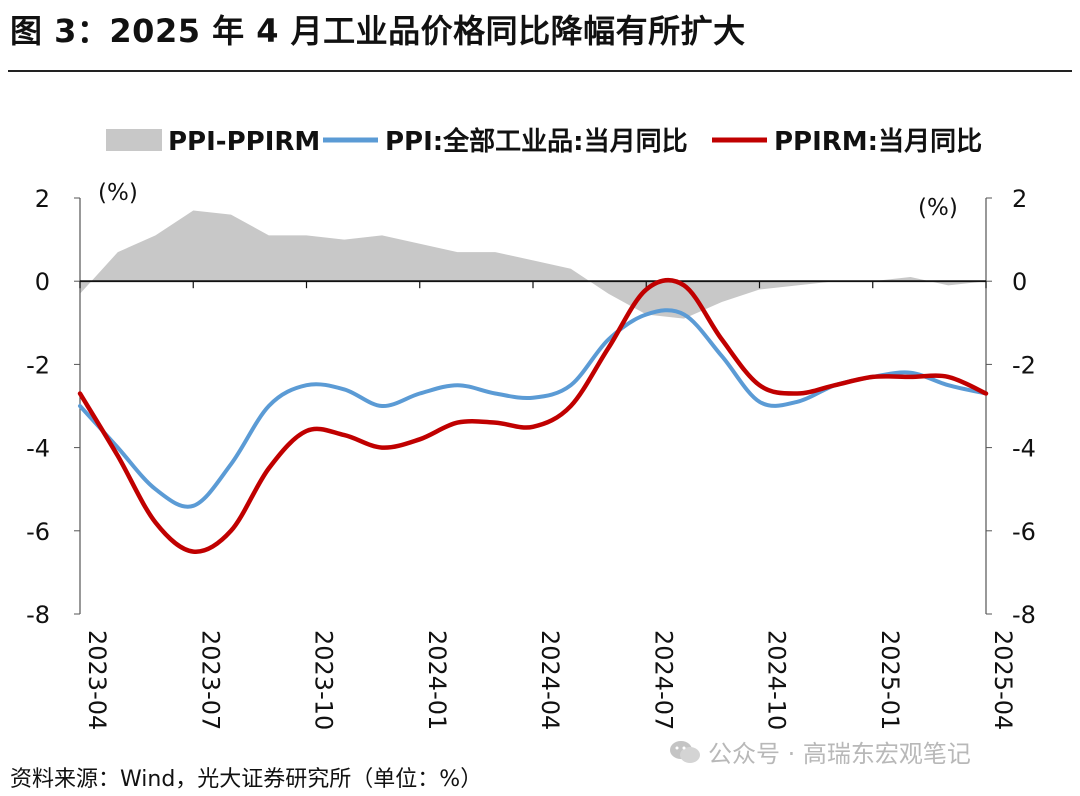 The width and height of the screenshot is (1080, 796). Describe the element at coordinates (38, 365) in the screenshot. I see `y-tick-label-left: -2` at that location.